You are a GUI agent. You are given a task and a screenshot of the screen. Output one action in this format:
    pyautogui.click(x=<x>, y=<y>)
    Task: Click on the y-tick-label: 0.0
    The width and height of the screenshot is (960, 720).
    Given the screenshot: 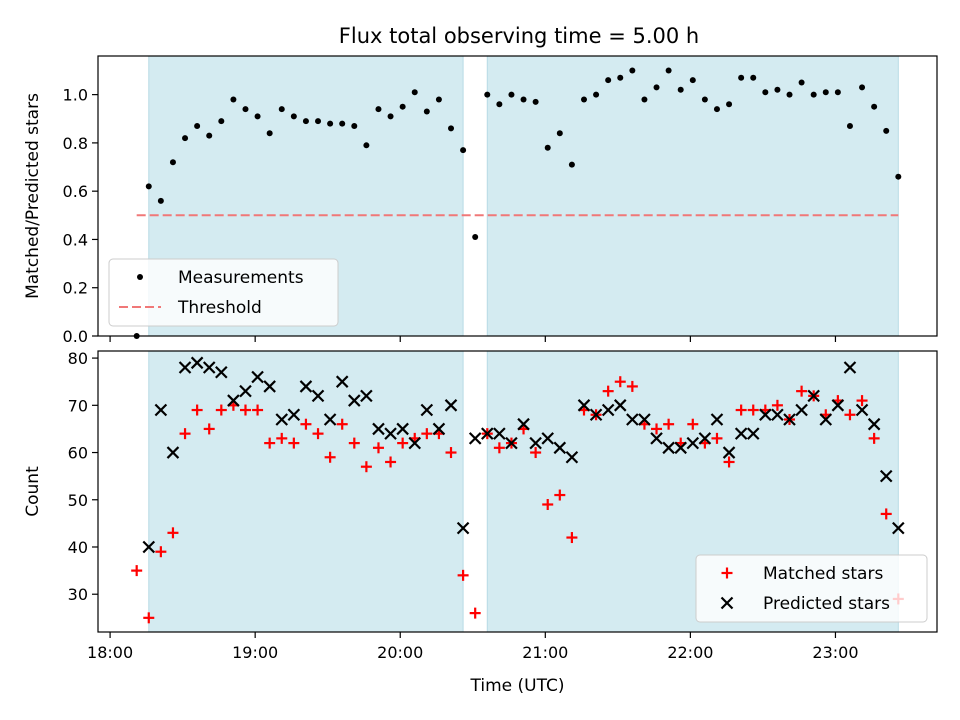 What is the action you would take?
    pyautogui.click(x=75, y=336)
    